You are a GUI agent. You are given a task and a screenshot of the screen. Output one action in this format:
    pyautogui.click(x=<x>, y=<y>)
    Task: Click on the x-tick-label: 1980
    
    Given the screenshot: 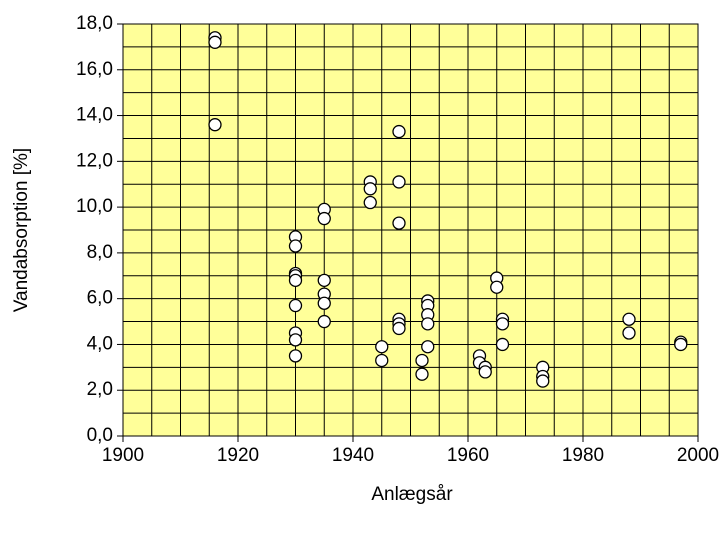 What is the action you would take?
    pyautogui.click(x=583, y=455)
    